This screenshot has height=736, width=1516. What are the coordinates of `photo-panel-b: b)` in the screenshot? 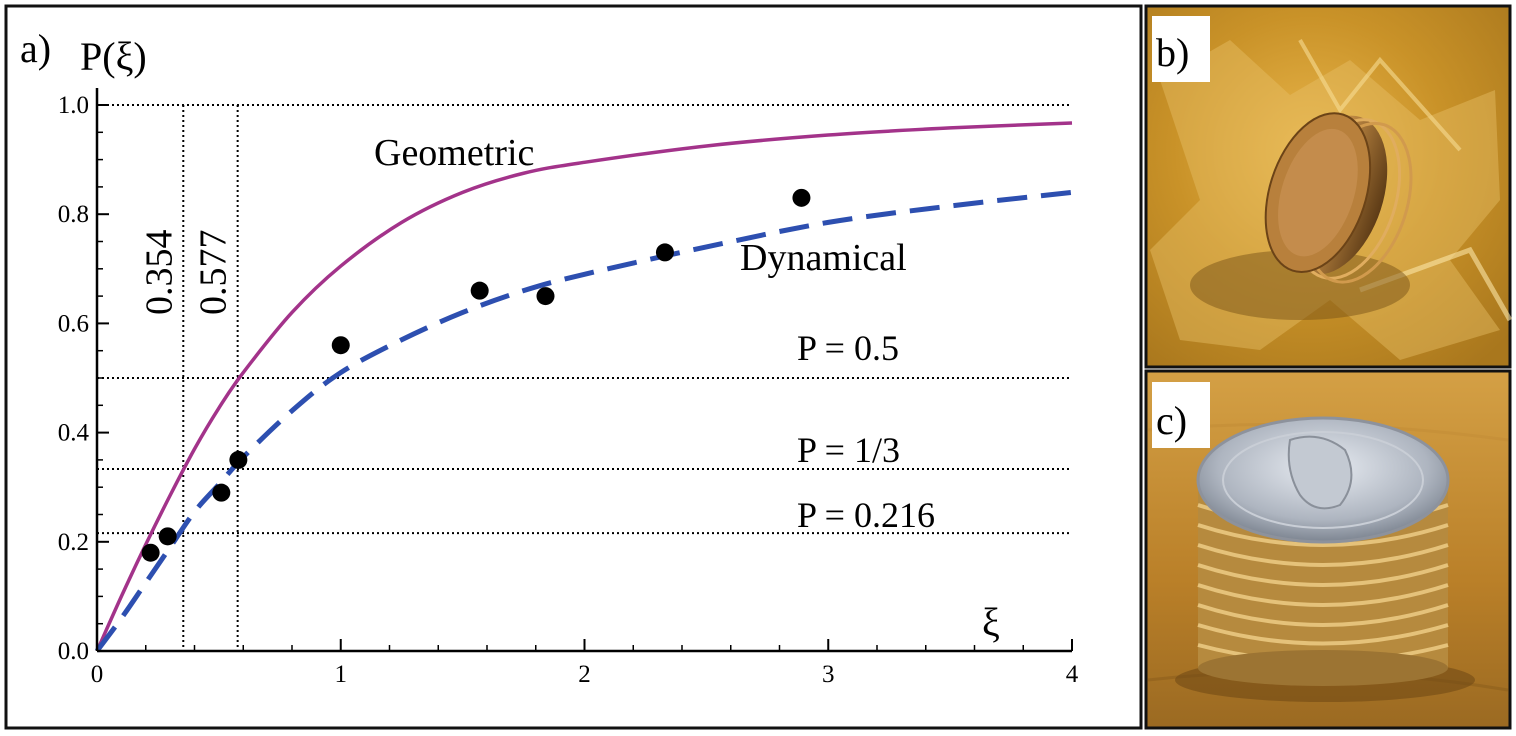 It's located at (1328, 186).